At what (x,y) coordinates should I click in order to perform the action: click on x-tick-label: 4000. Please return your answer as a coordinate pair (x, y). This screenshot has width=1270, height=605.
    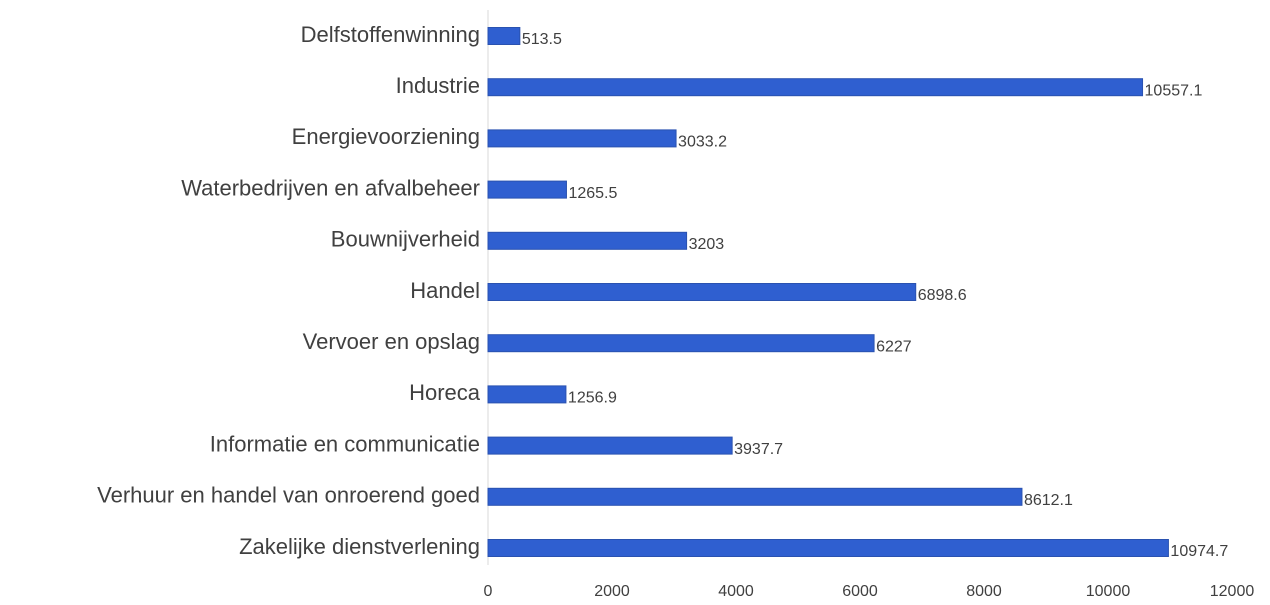
    Looking at the image, I should click on (736, 591).